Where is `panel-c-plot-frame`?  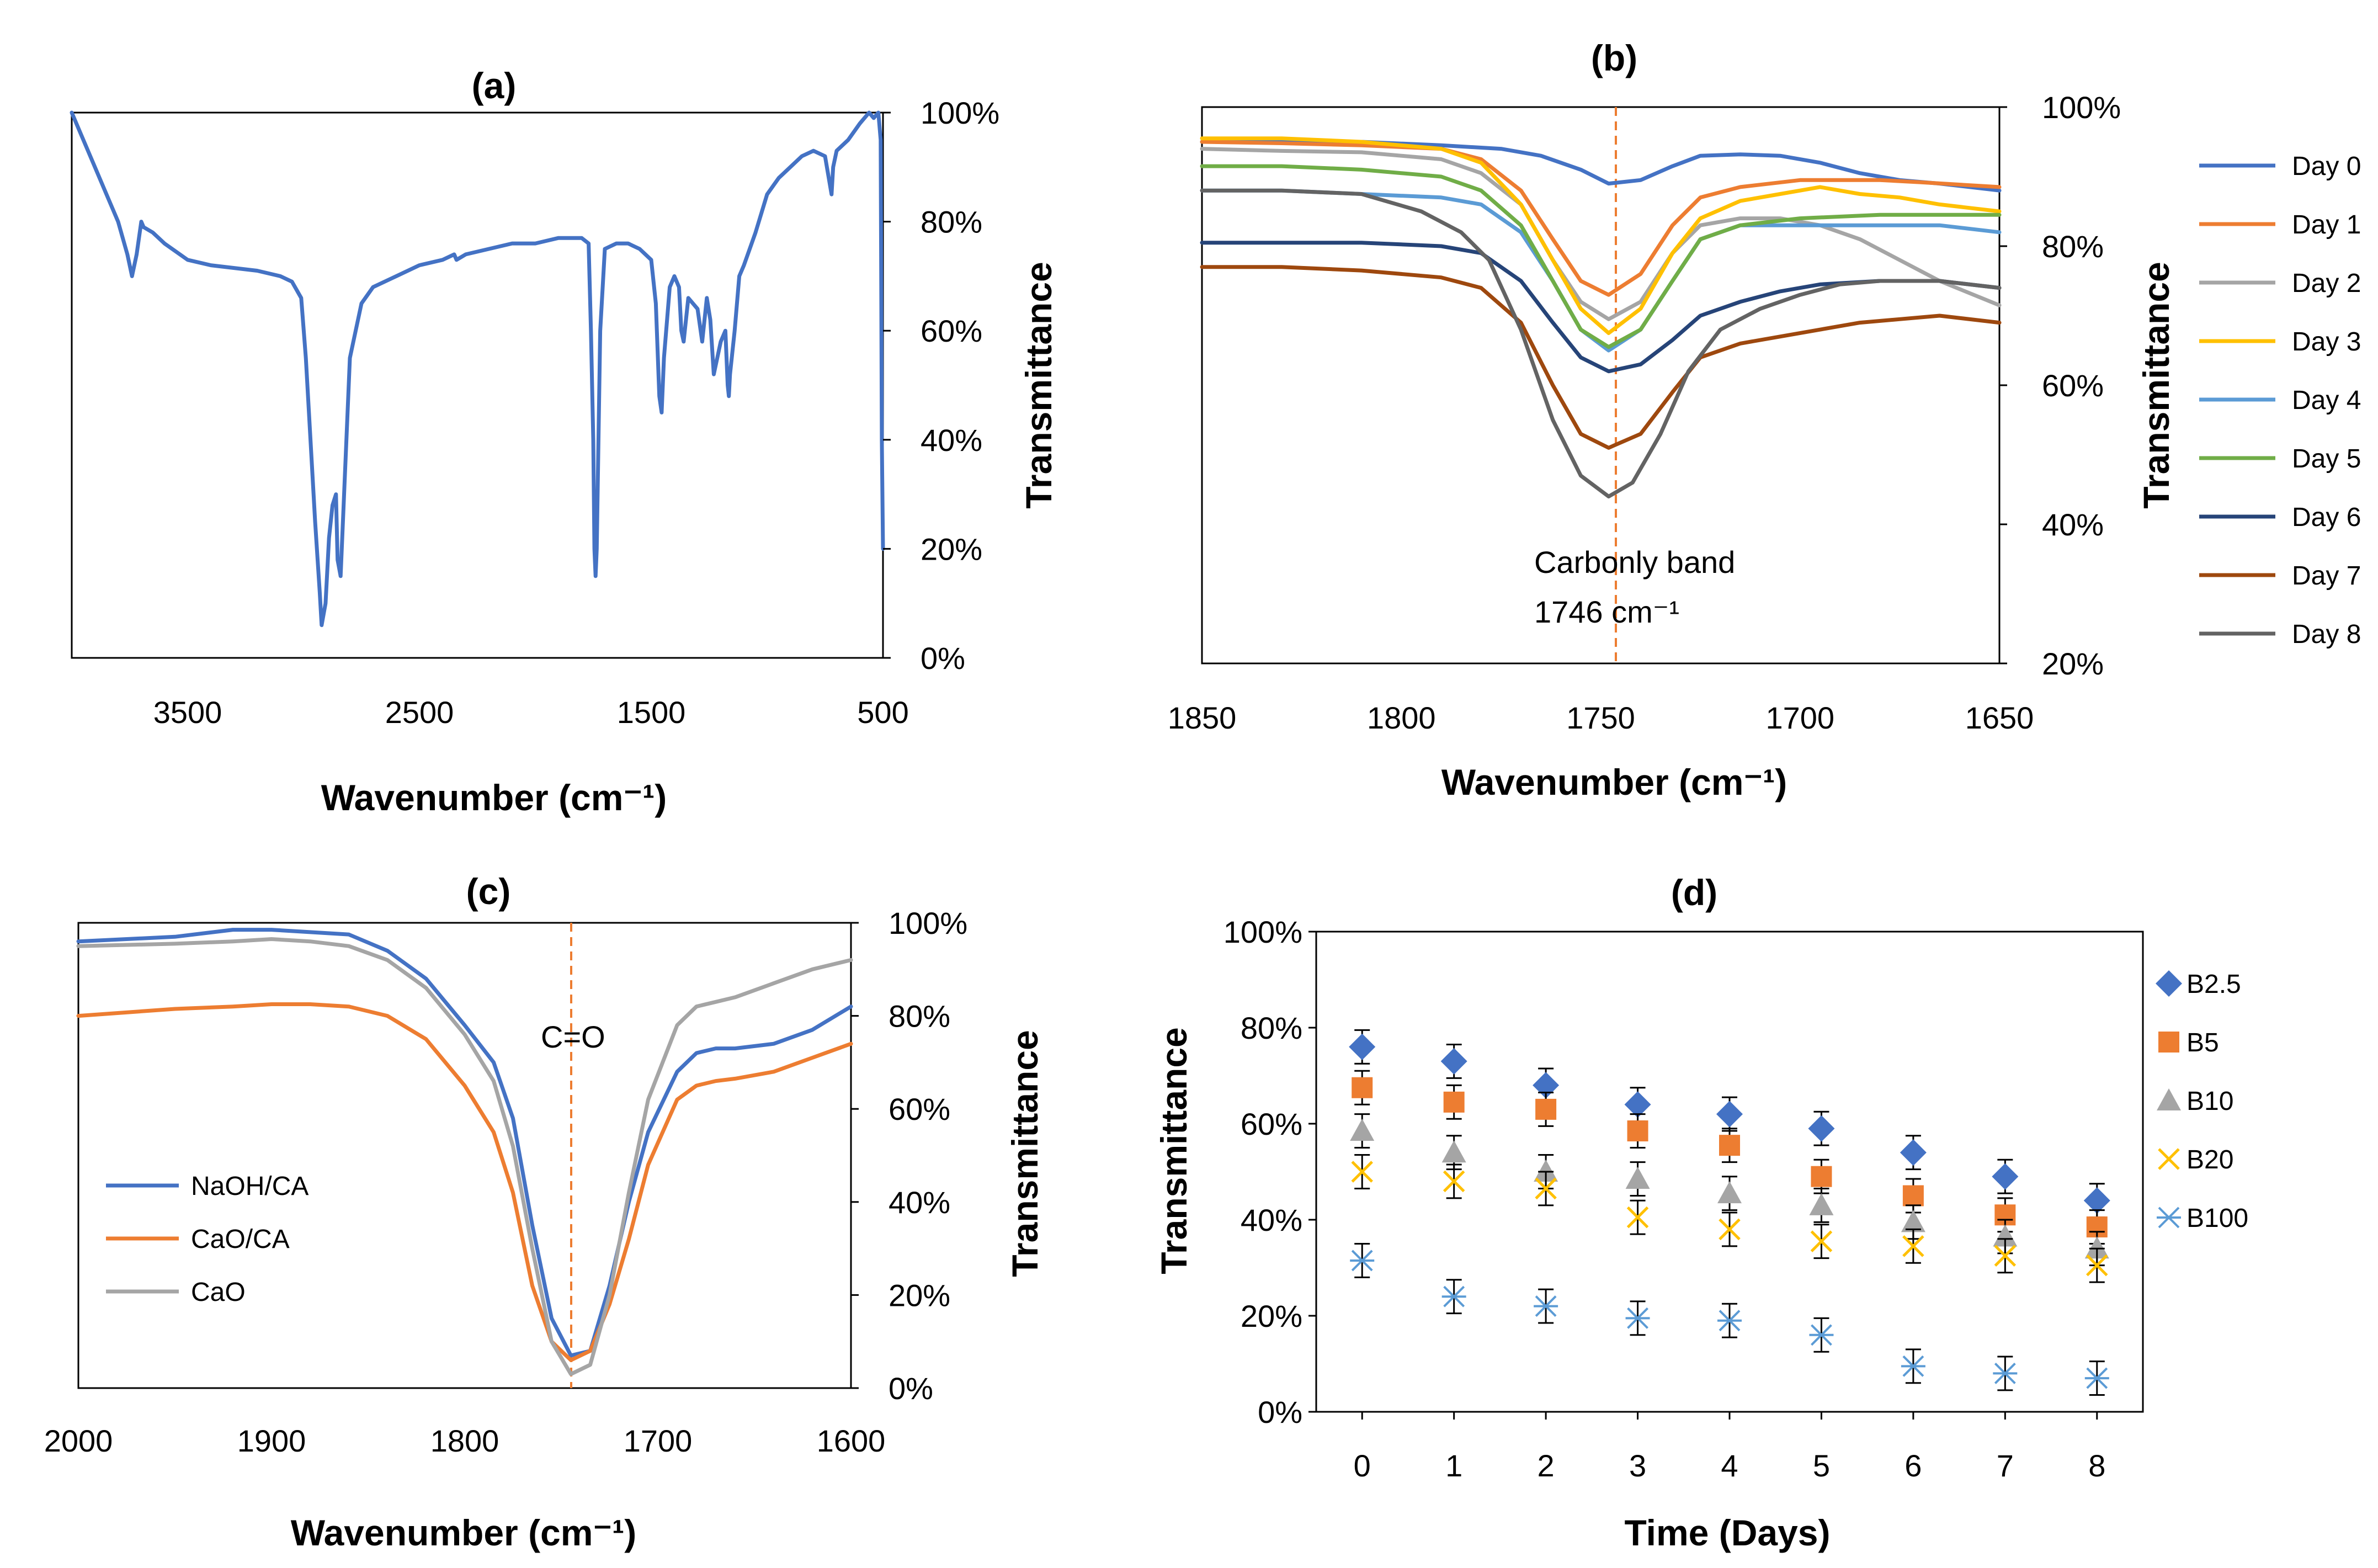 panel-c-plot-frame is located at coordinates (464, 1155).